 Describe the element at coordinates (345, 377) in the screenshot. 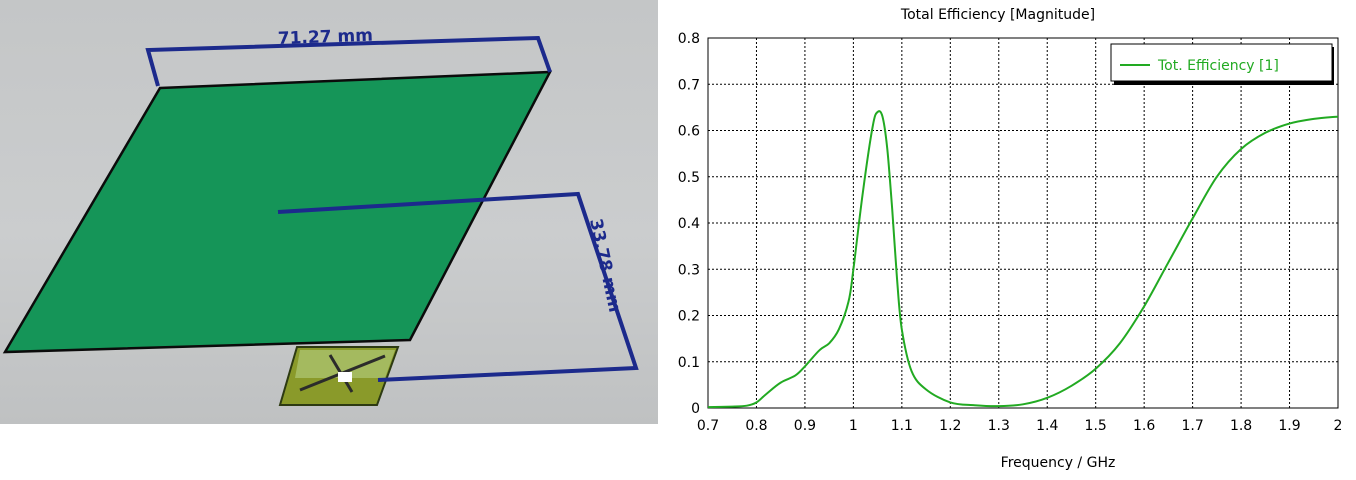

I see `feed-port` at that location.